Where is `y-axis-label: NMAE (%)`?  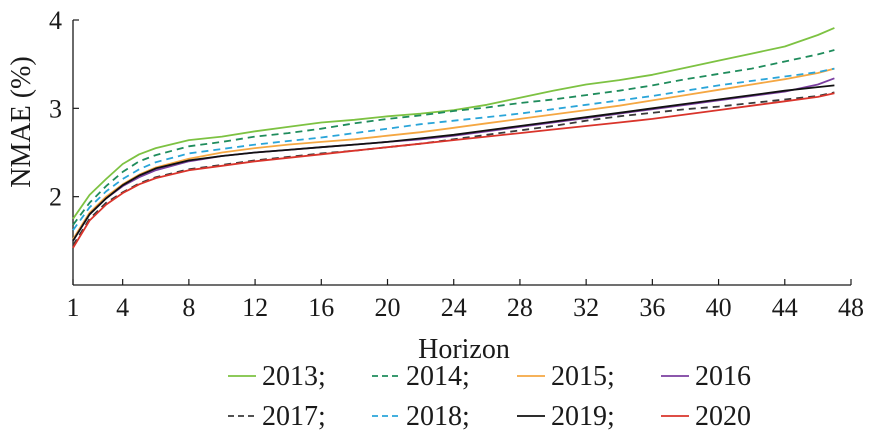
y-axis-label: NMAE (%) is located at coordinates (21, 121).